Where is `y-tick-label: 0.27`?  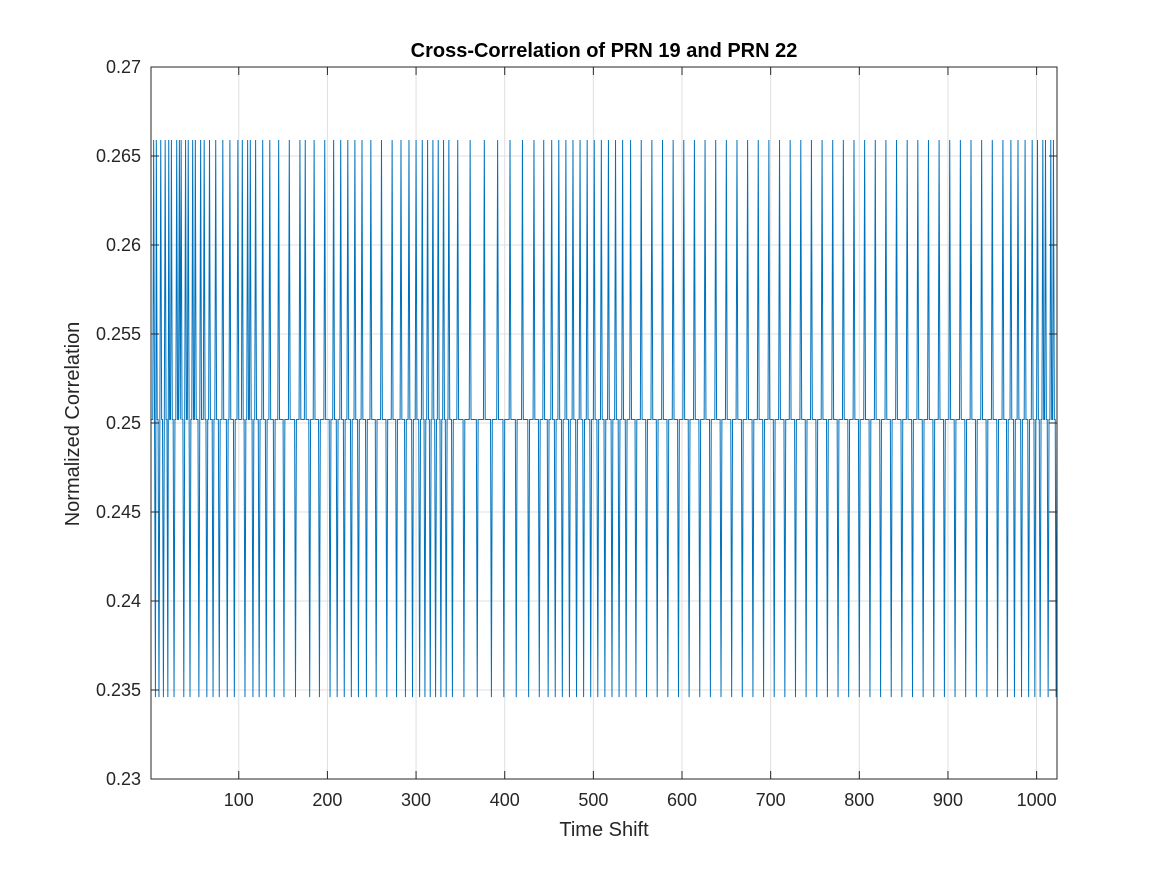 y-tick-label: 0.27 is located at coordinates (123, 67).